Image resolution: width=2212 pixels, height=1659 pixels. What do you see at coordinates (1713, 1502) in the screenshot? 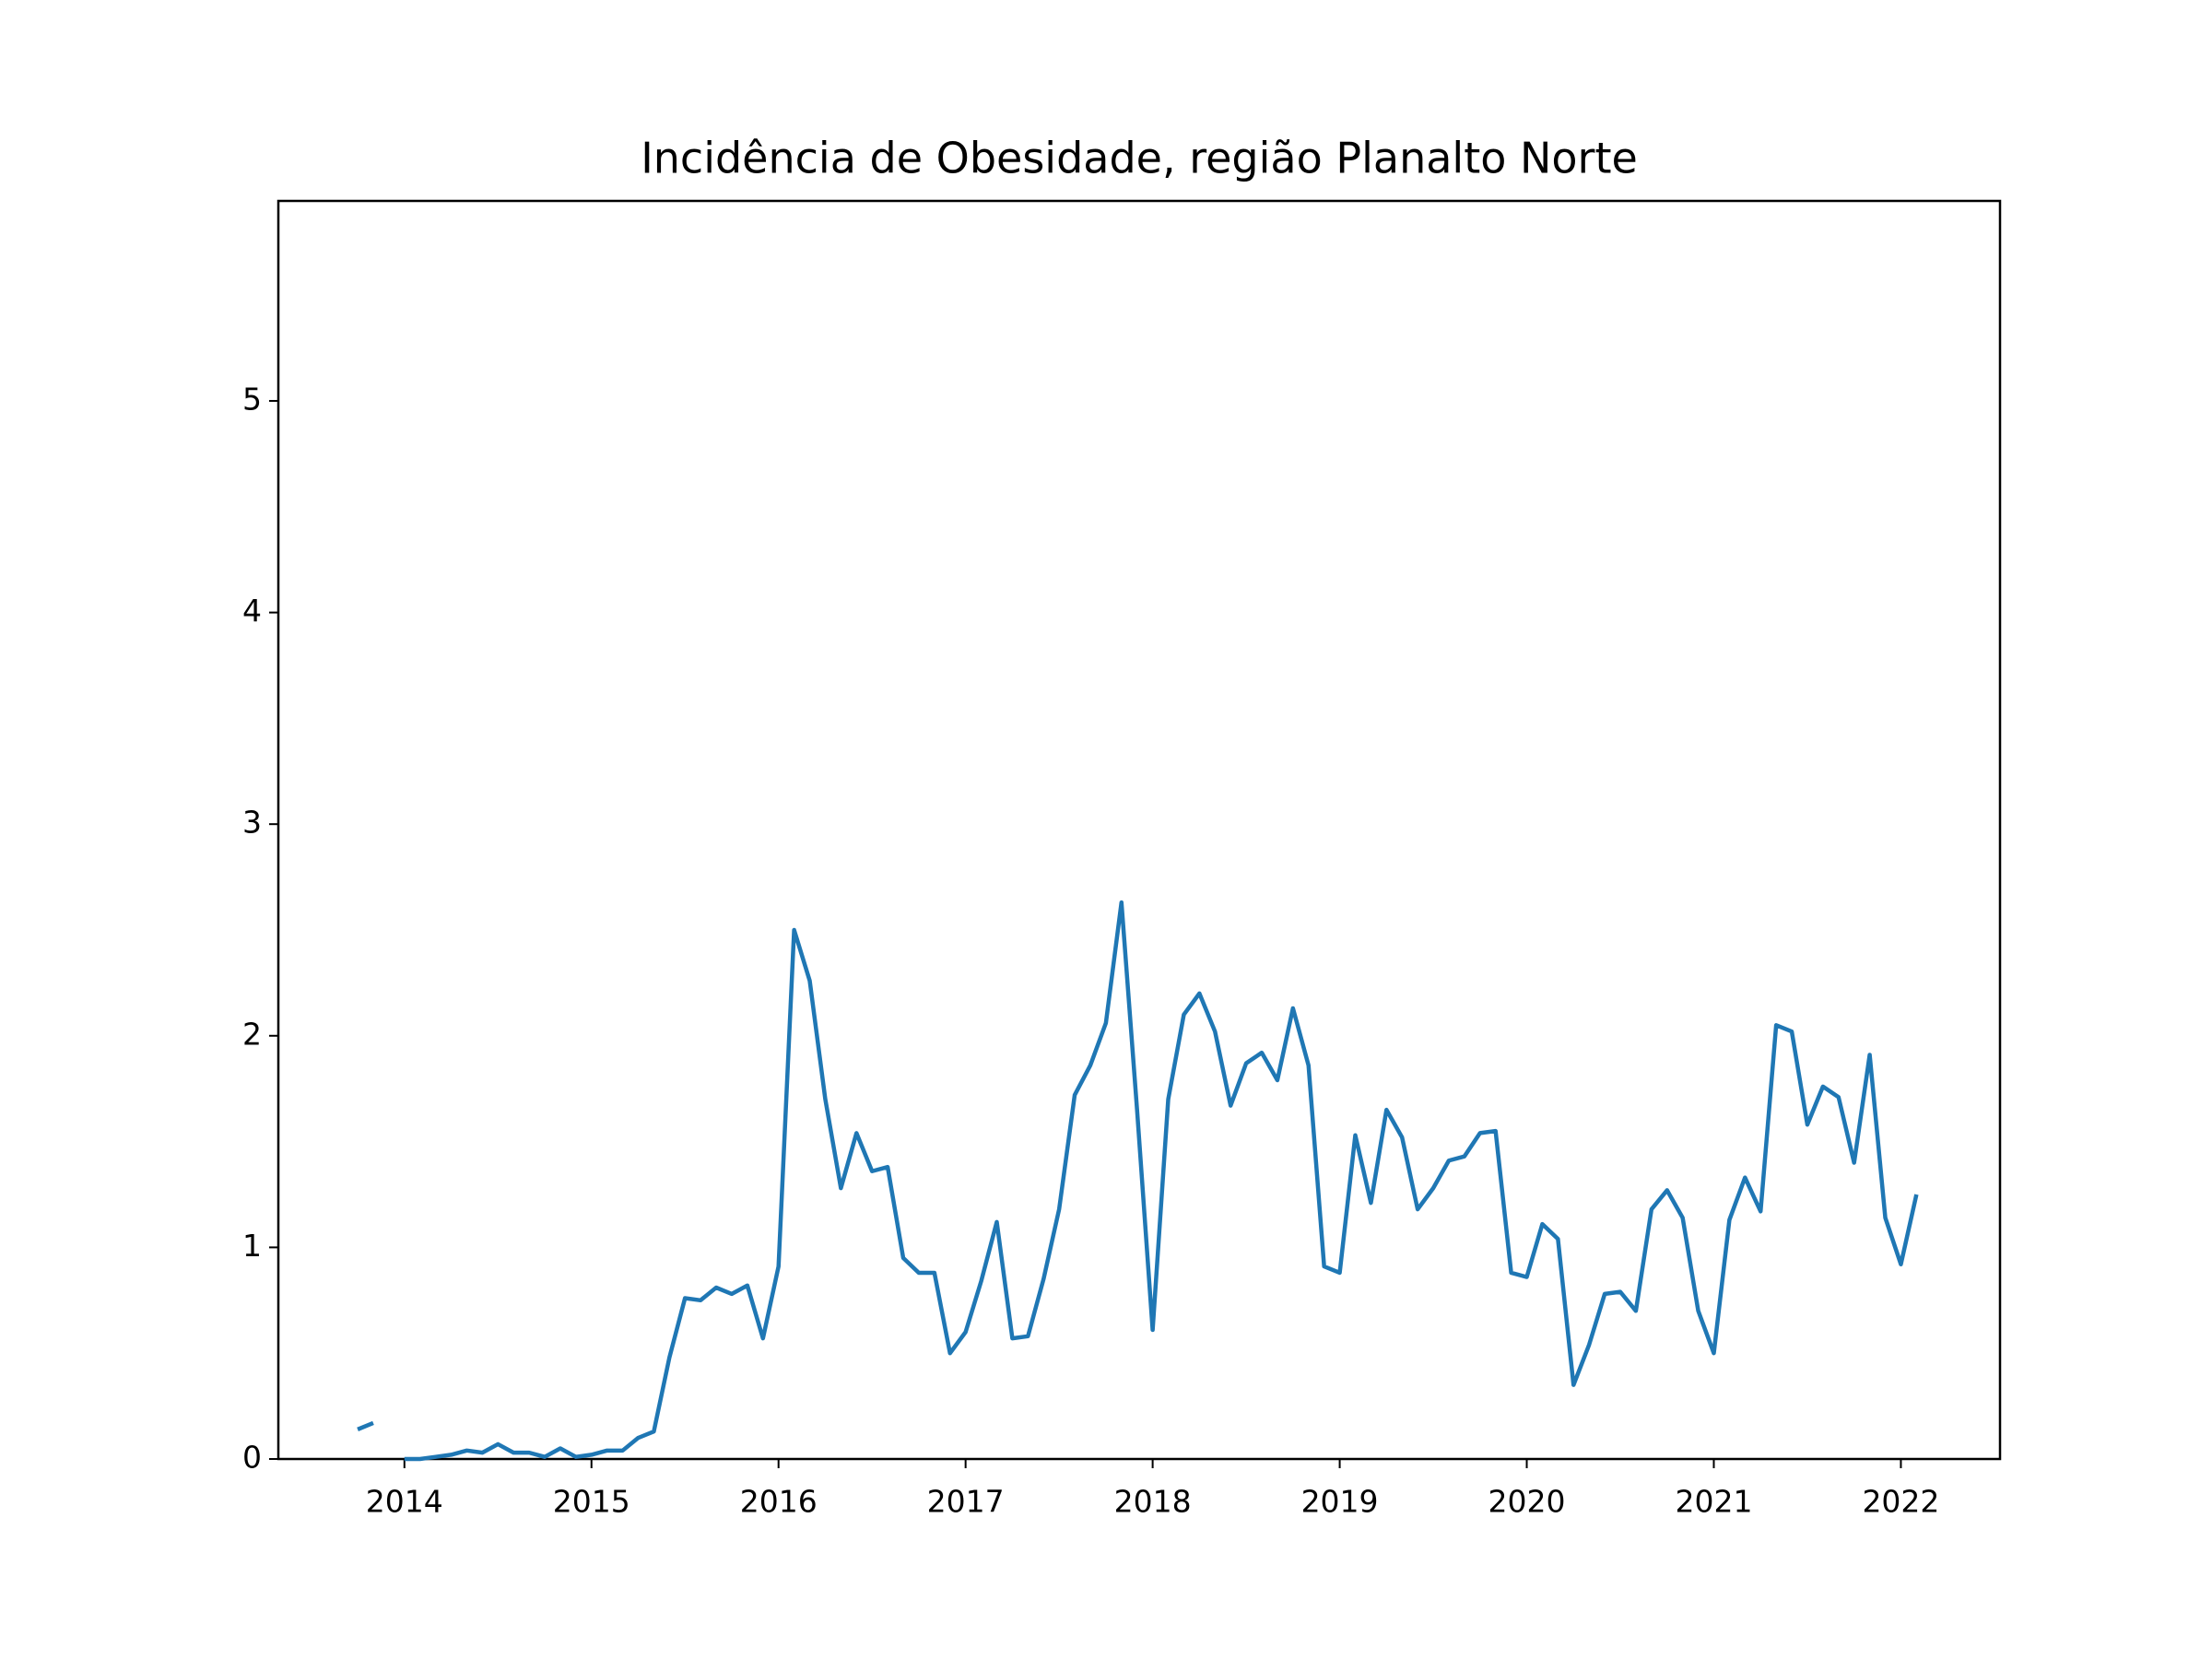
I see `x-tick-label: 2021` at bounding box center [1713, 1502].